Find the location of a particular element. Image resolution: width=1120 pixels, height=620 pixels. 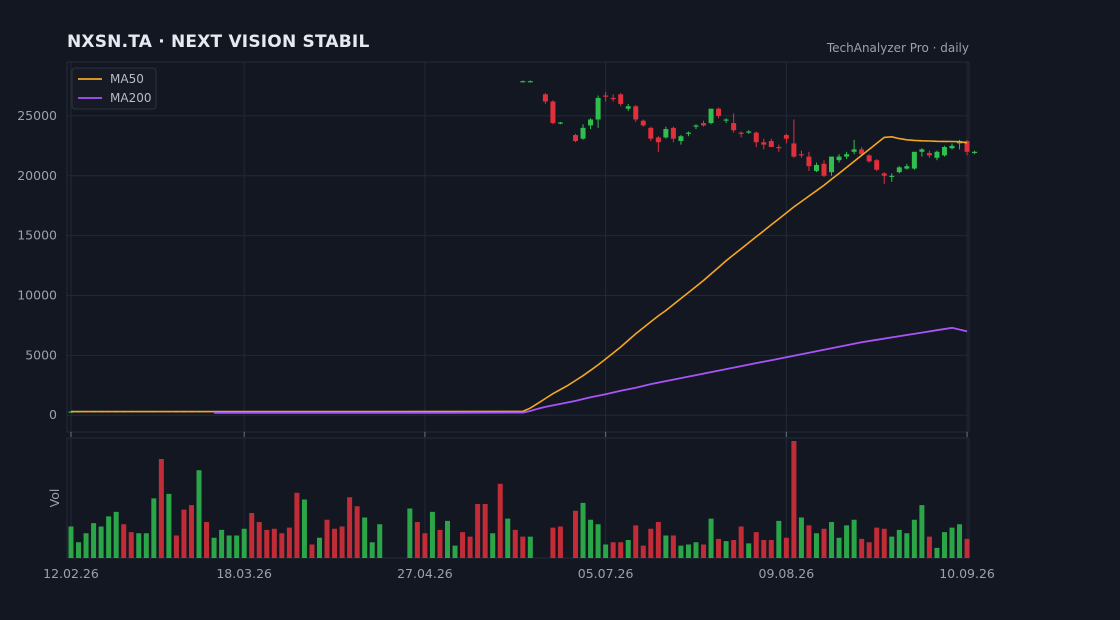

y-tick-label: 25000 is located at coordinates (37, 115).